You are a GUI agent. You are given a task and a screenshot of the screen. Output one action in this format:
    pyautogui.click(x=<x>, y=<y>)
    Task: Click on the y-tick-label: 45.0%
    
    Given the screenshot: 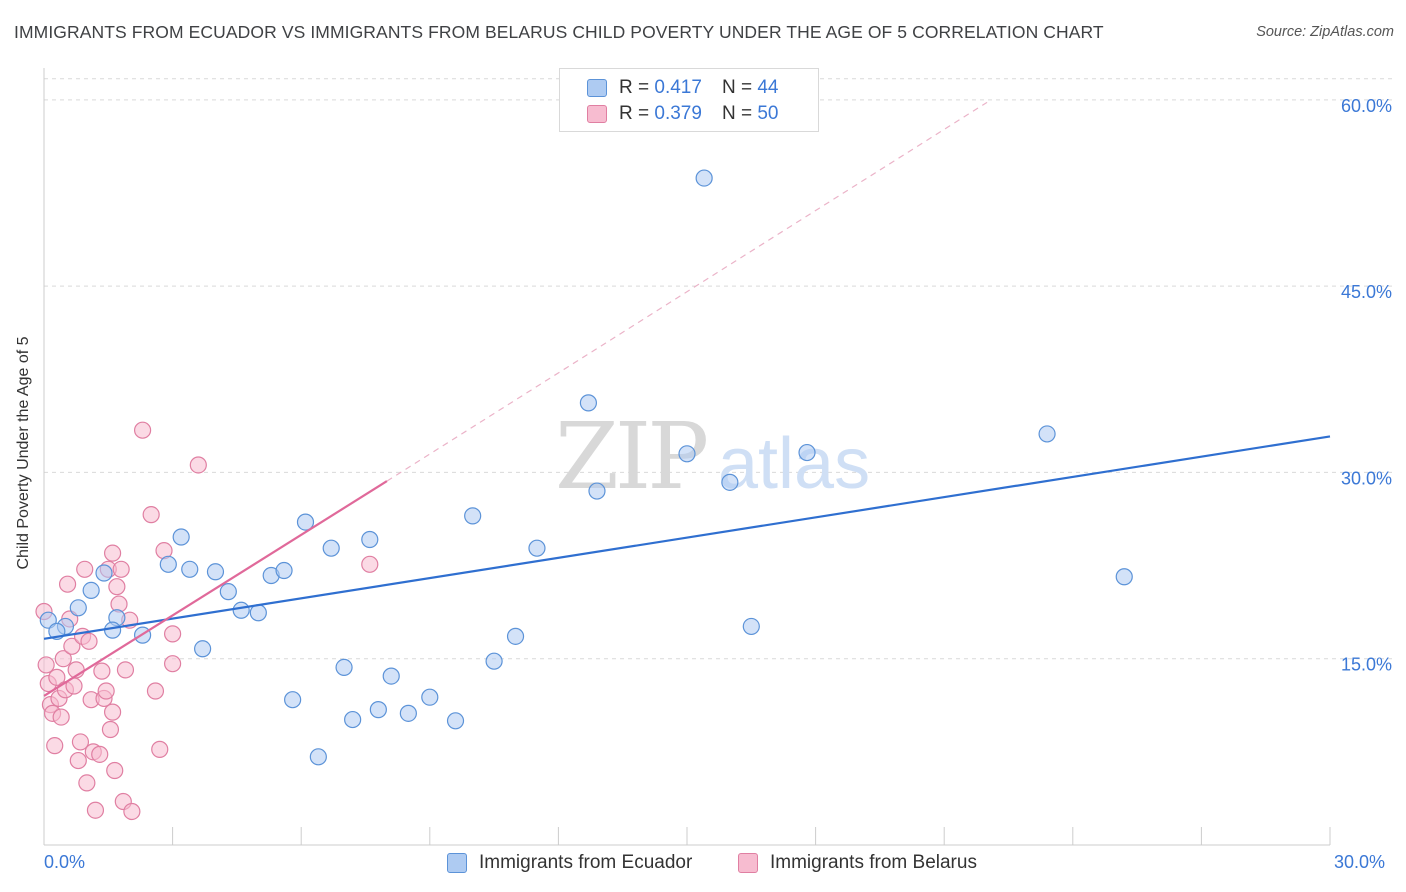 What is the action you would take?
    pyautogui.click(x=1366, y=292)
    